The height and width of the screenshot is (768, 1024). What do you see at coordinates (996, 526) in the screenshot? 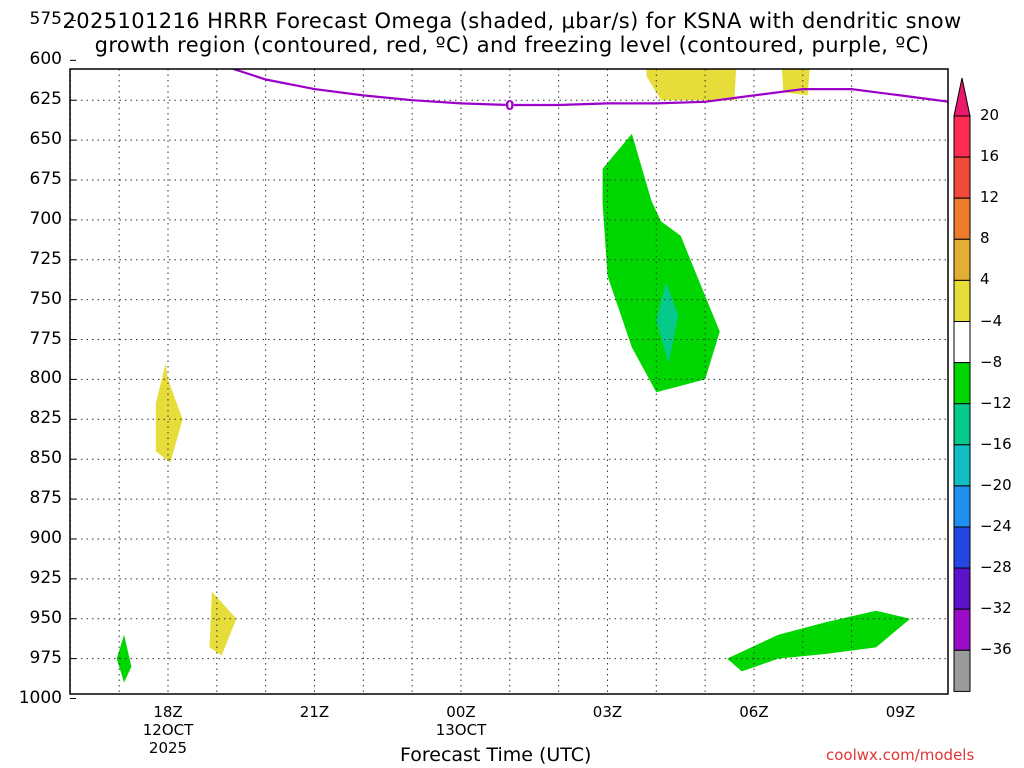
I see `colorbar-level-label: −24` at bounding box center [996, 526].